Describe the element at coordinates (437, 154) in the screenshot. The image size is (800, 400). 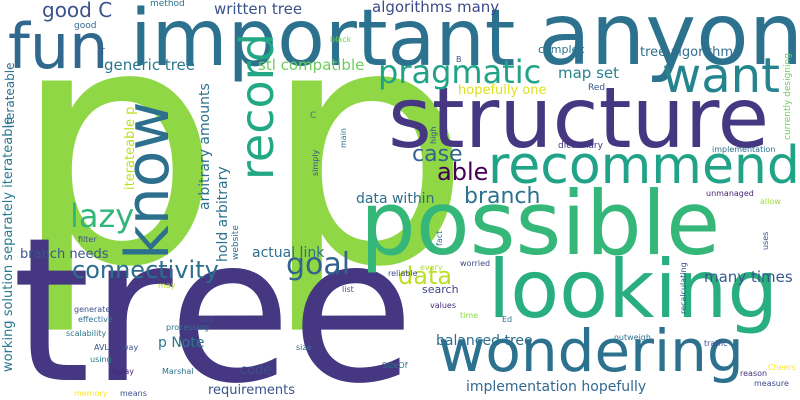
I see `word-case: case` at that location.